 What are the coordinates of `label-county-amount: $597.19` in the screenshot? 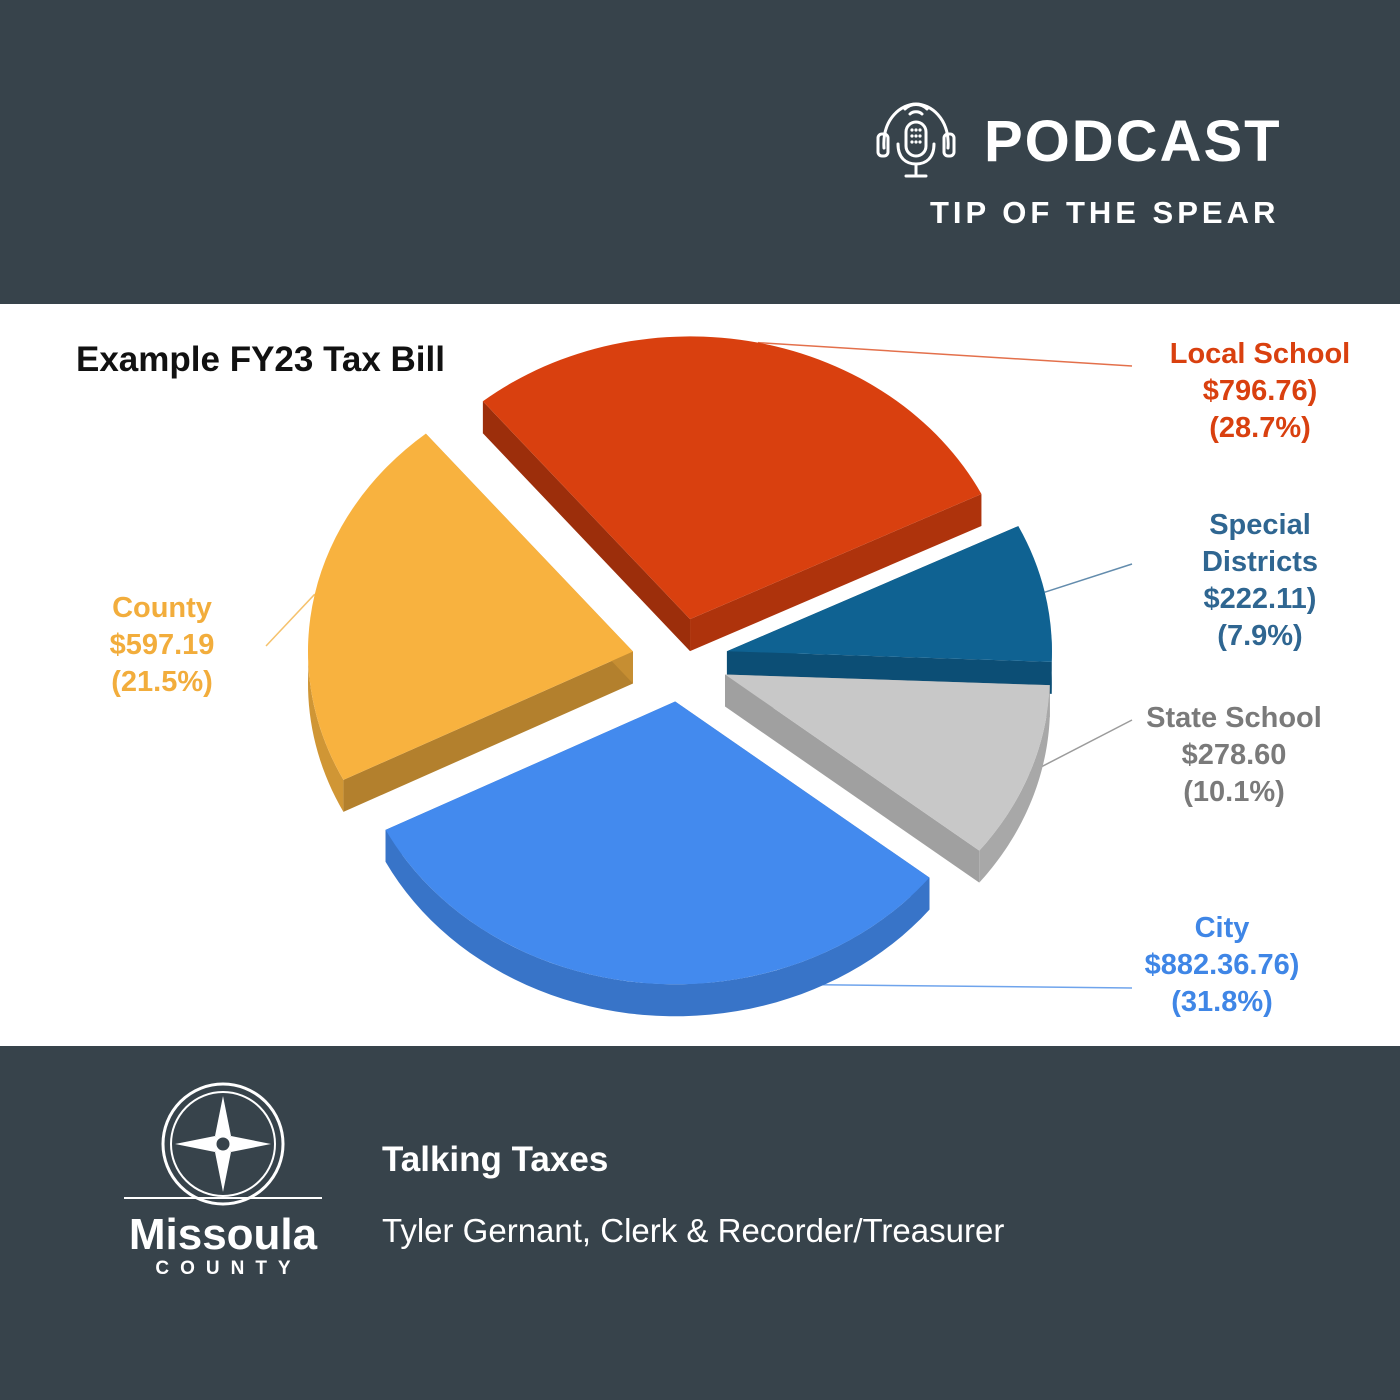 It's located at (162, 645).